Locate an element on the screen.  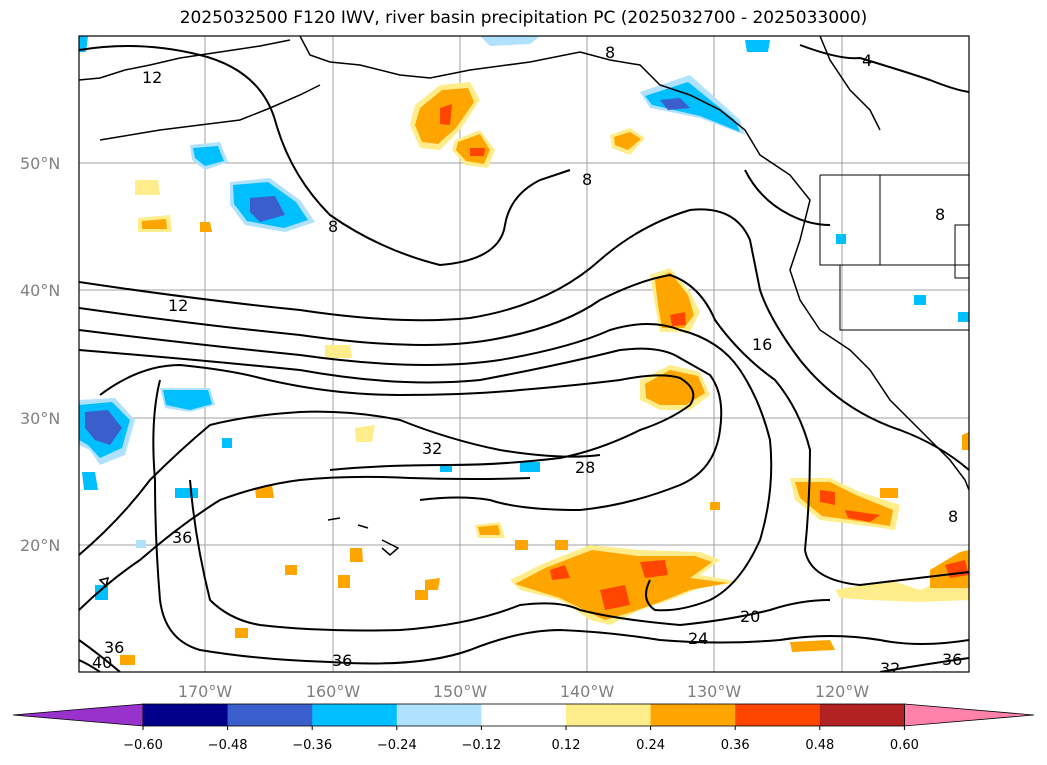
contour-label: 24 is located at coordinates (698, 638).